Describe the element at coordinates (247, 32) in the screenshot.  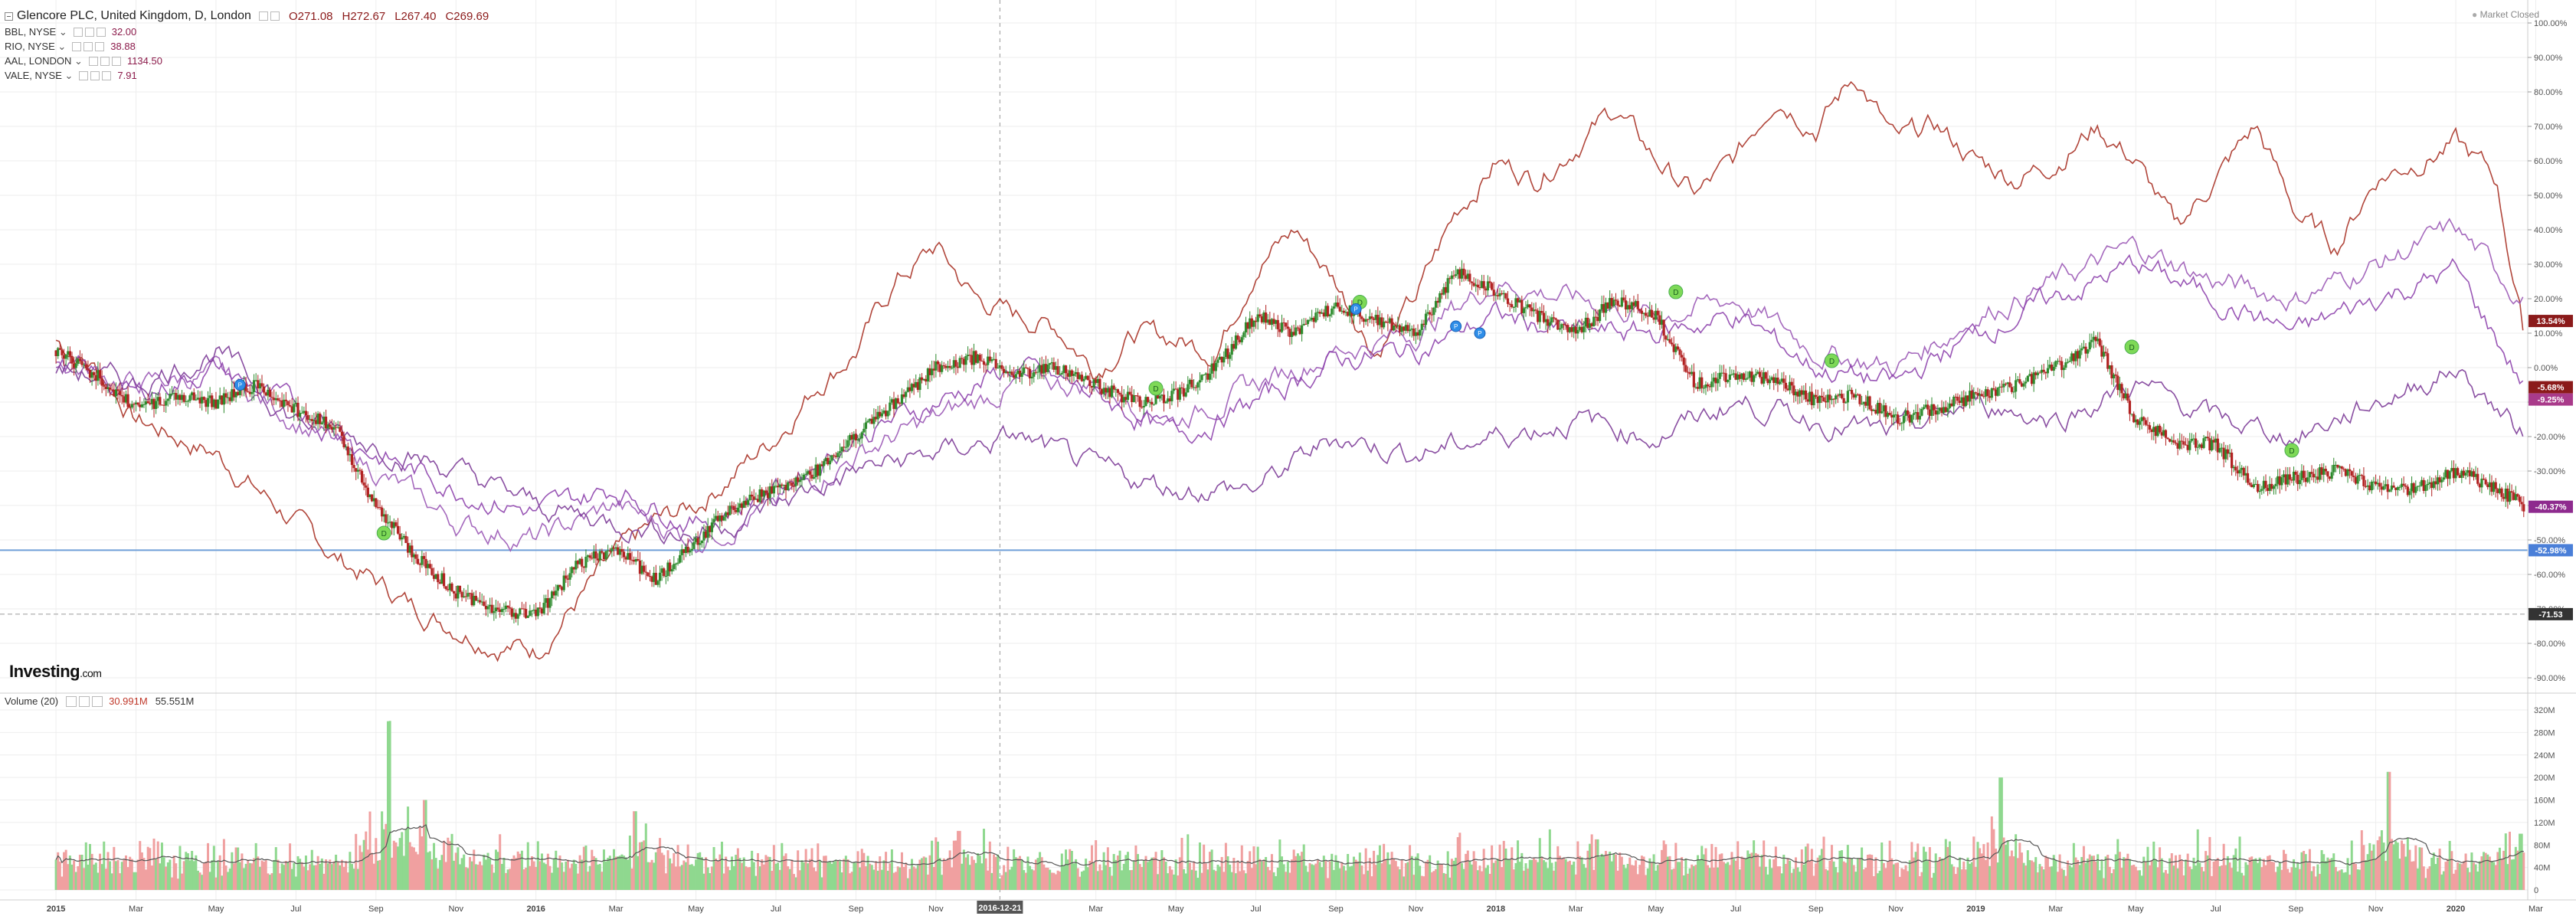
I see `legend-item-bbl: BBL, NYSE ⌄ 32.00` at that location.